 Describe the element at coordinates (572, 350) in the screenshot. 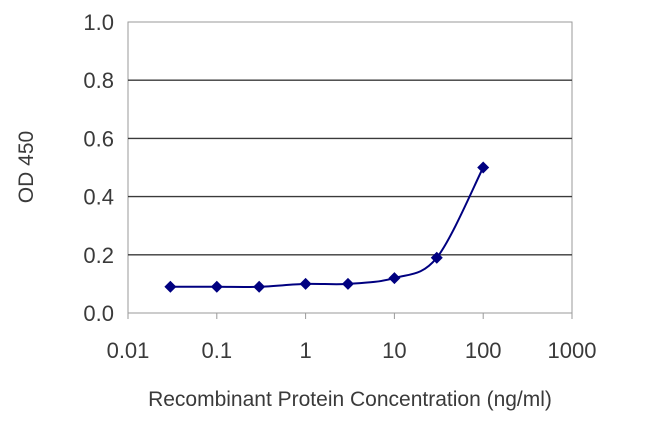

I see `x-tick-label: 1000` at that location.